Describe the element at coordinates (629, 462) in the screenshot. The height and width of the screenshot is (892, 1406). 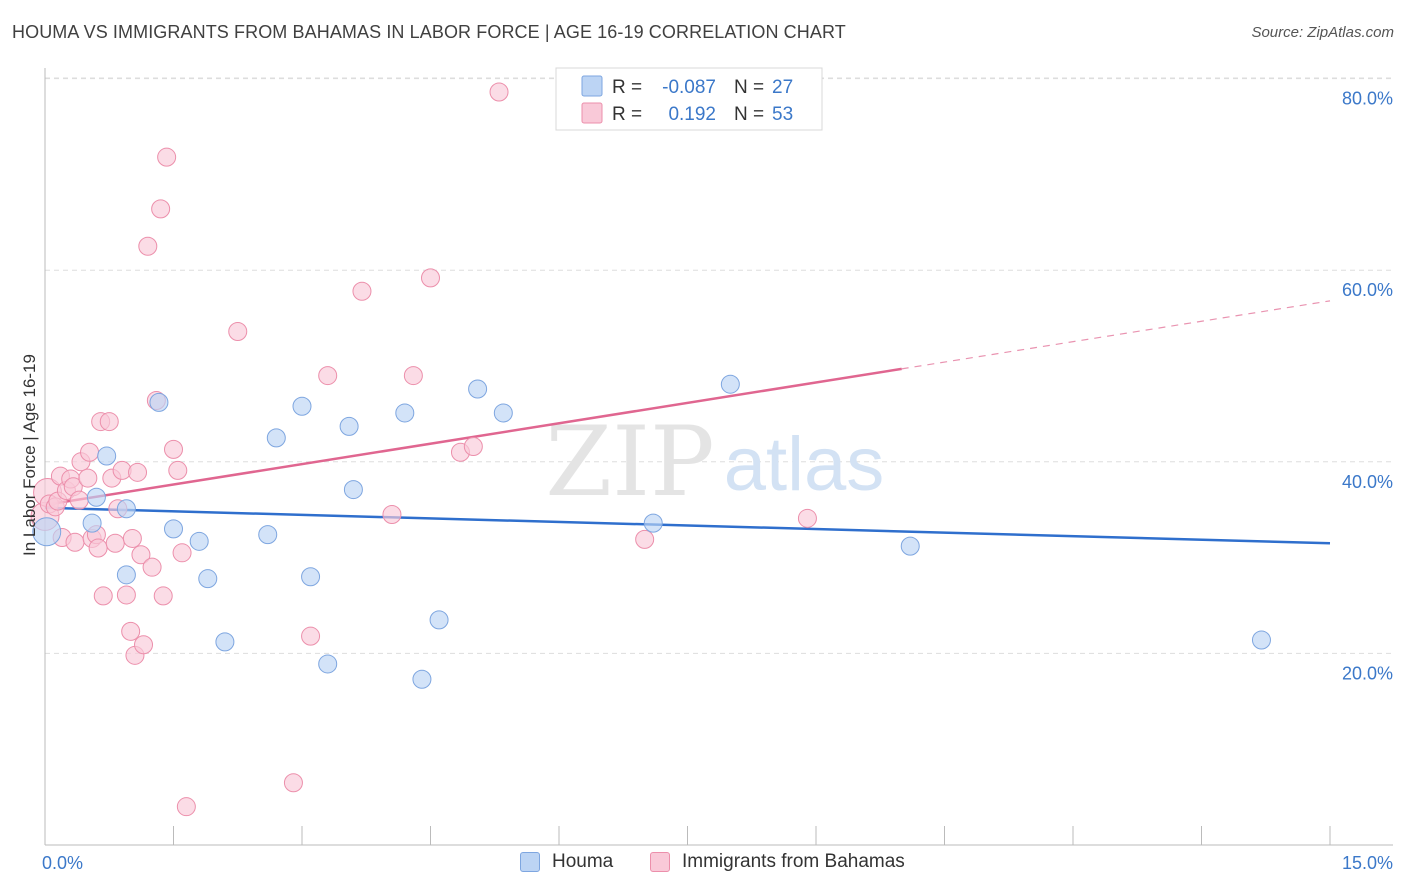
I see `watermark-zip: ZIP` at that location.